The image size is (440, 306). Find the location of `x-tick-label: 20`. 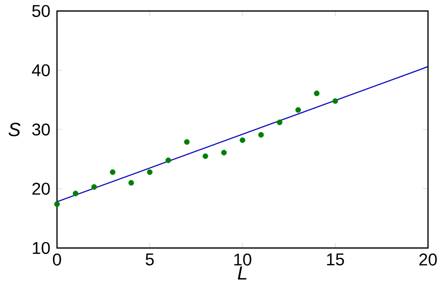

x-tick-label: 20 is located at coordinates (428, 260).